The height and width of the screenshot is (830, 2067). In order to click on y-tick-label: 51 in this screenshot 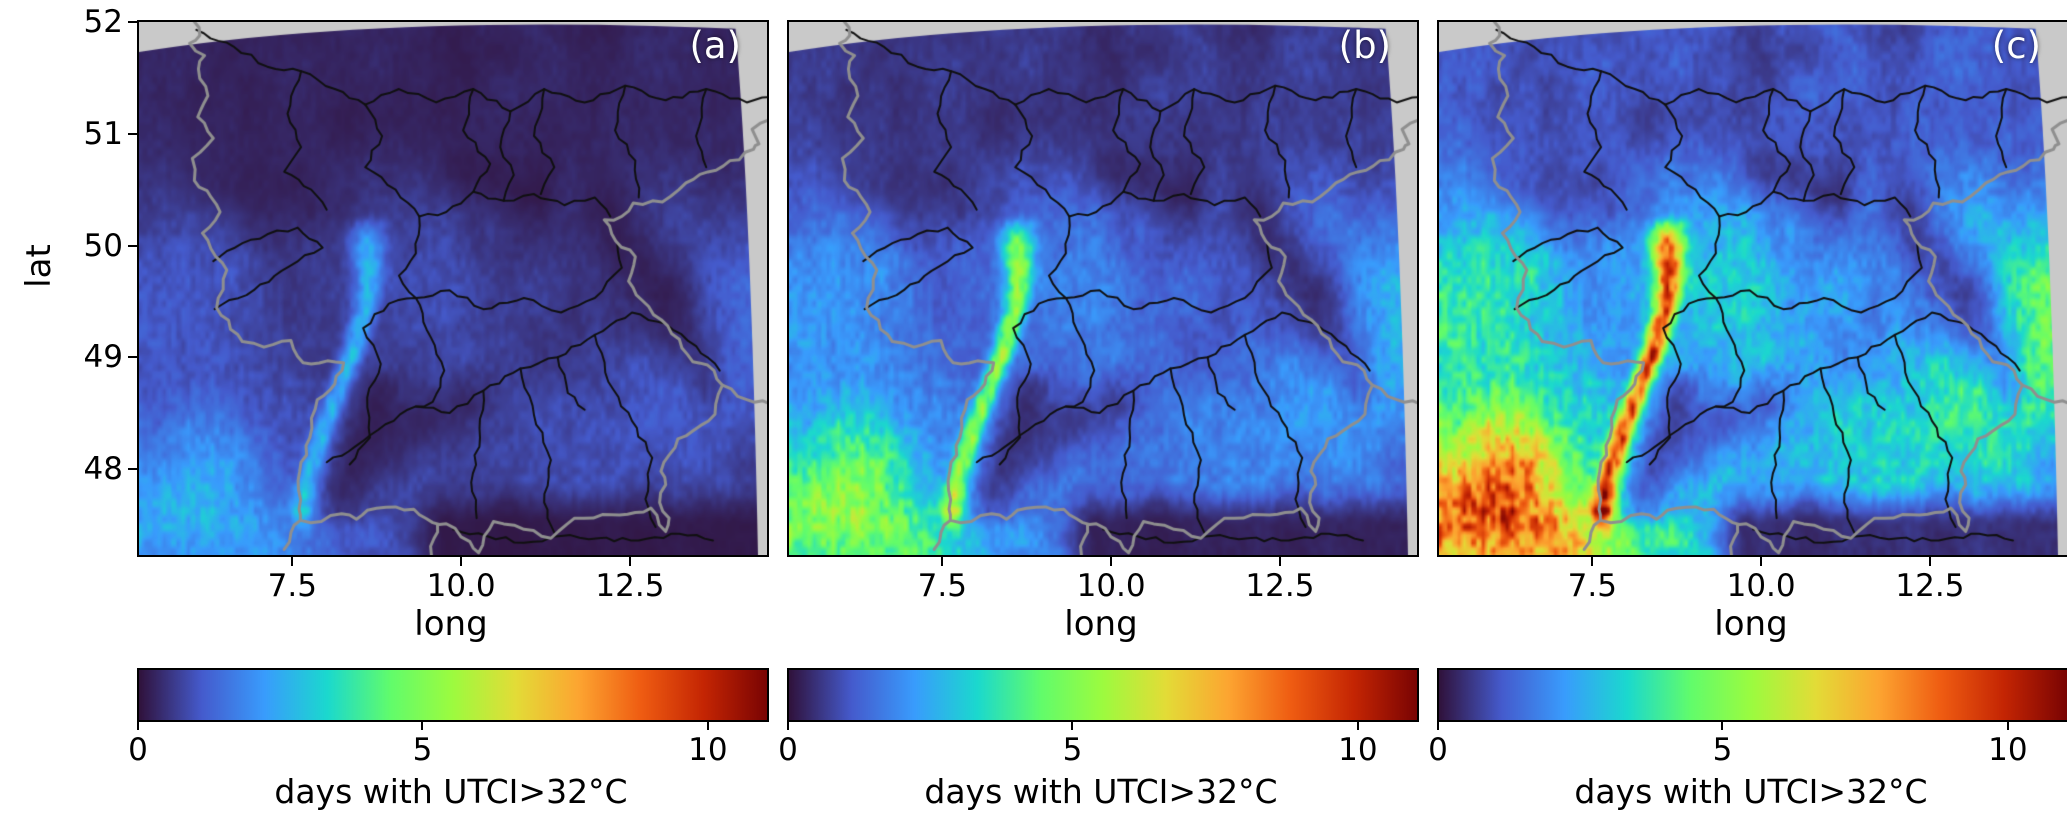, I will do `click(103, 133)`.